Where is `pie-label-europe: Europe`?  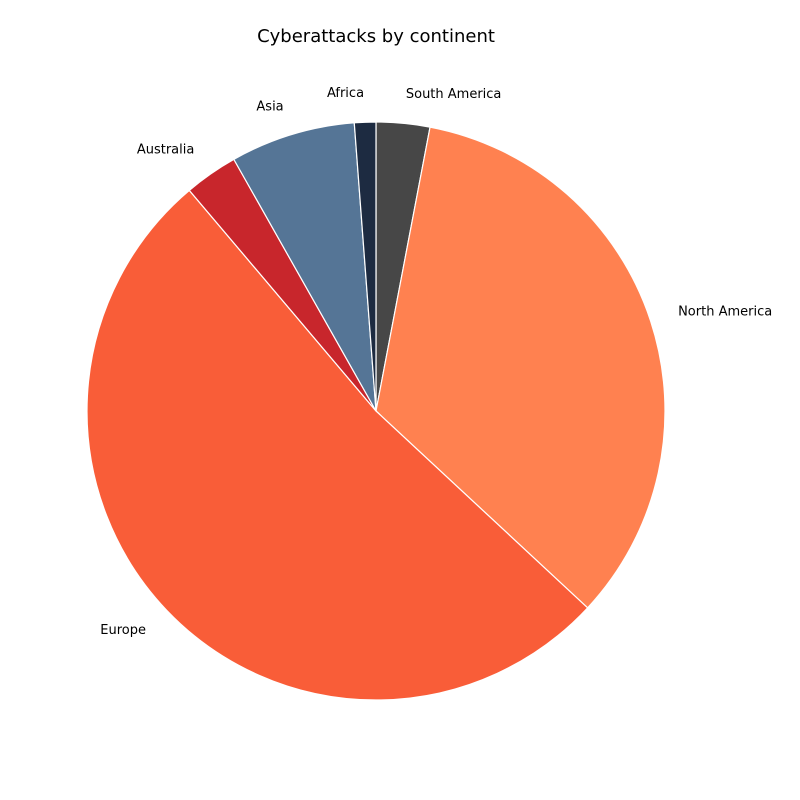 pie-label-europe: Europe is located at coordinates (123, 630).